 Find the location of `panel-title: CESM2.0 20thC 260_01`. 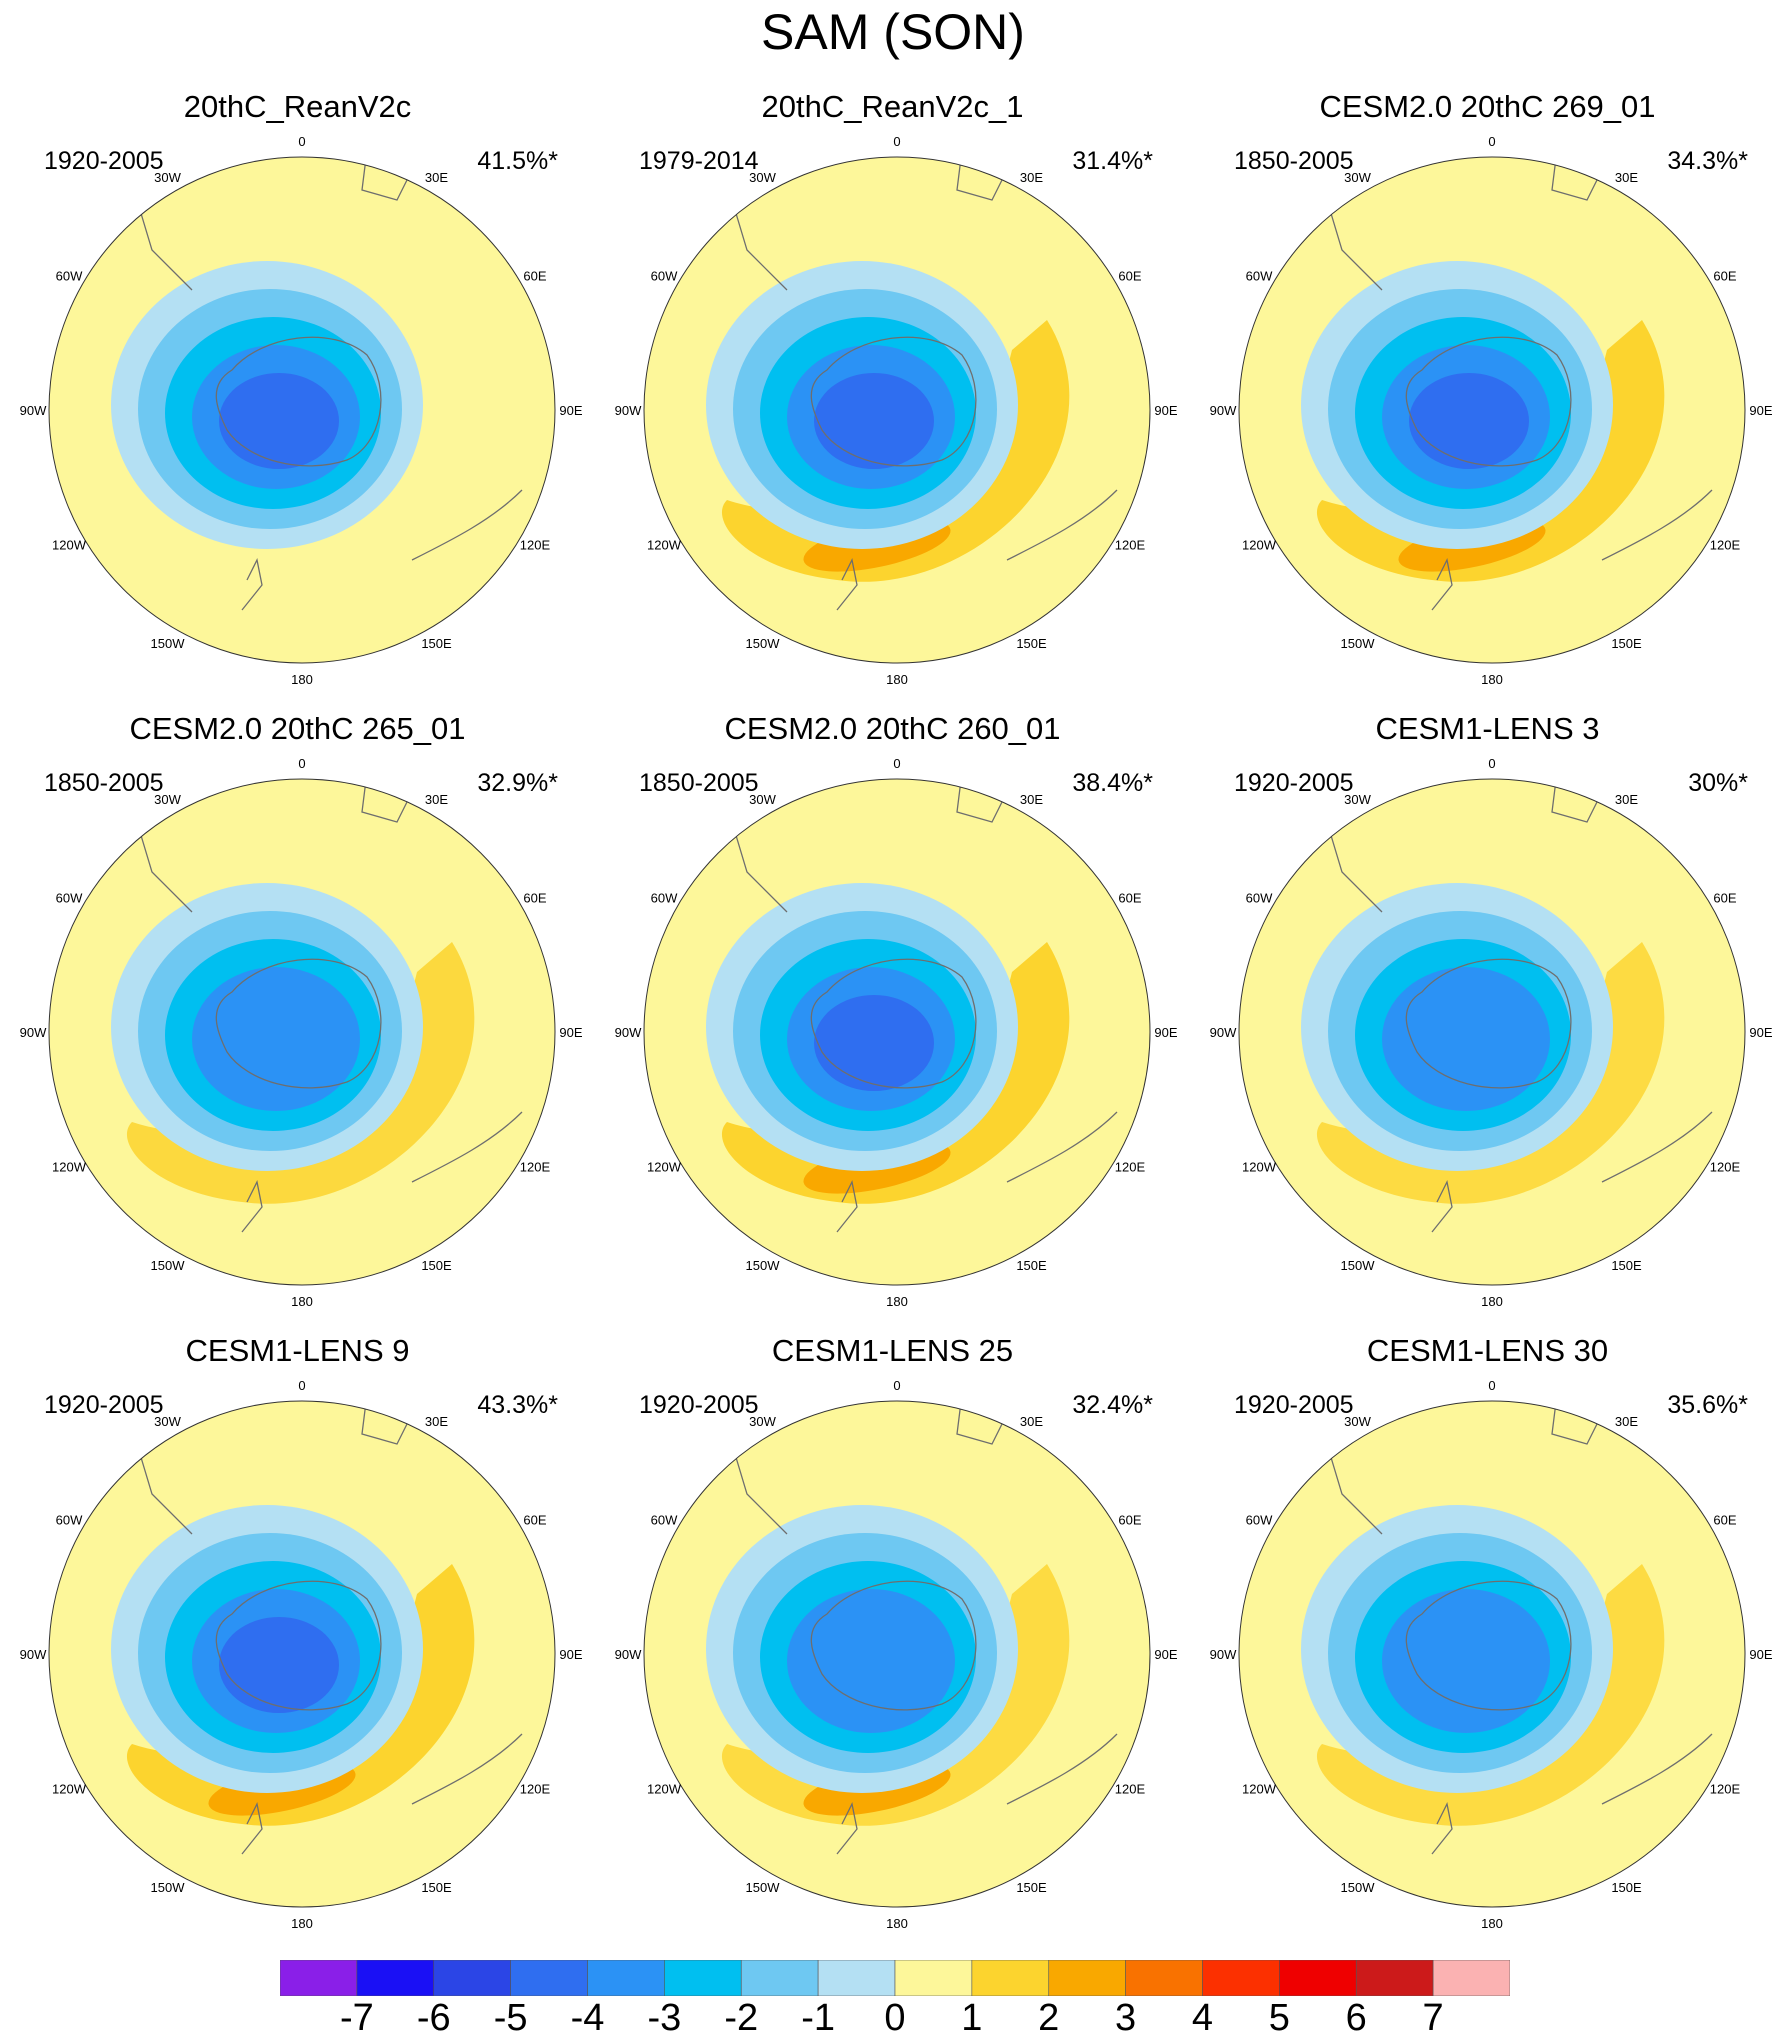

panel-title: CESM2.0 20thC 260_01 is located at coordinates (892, 728).